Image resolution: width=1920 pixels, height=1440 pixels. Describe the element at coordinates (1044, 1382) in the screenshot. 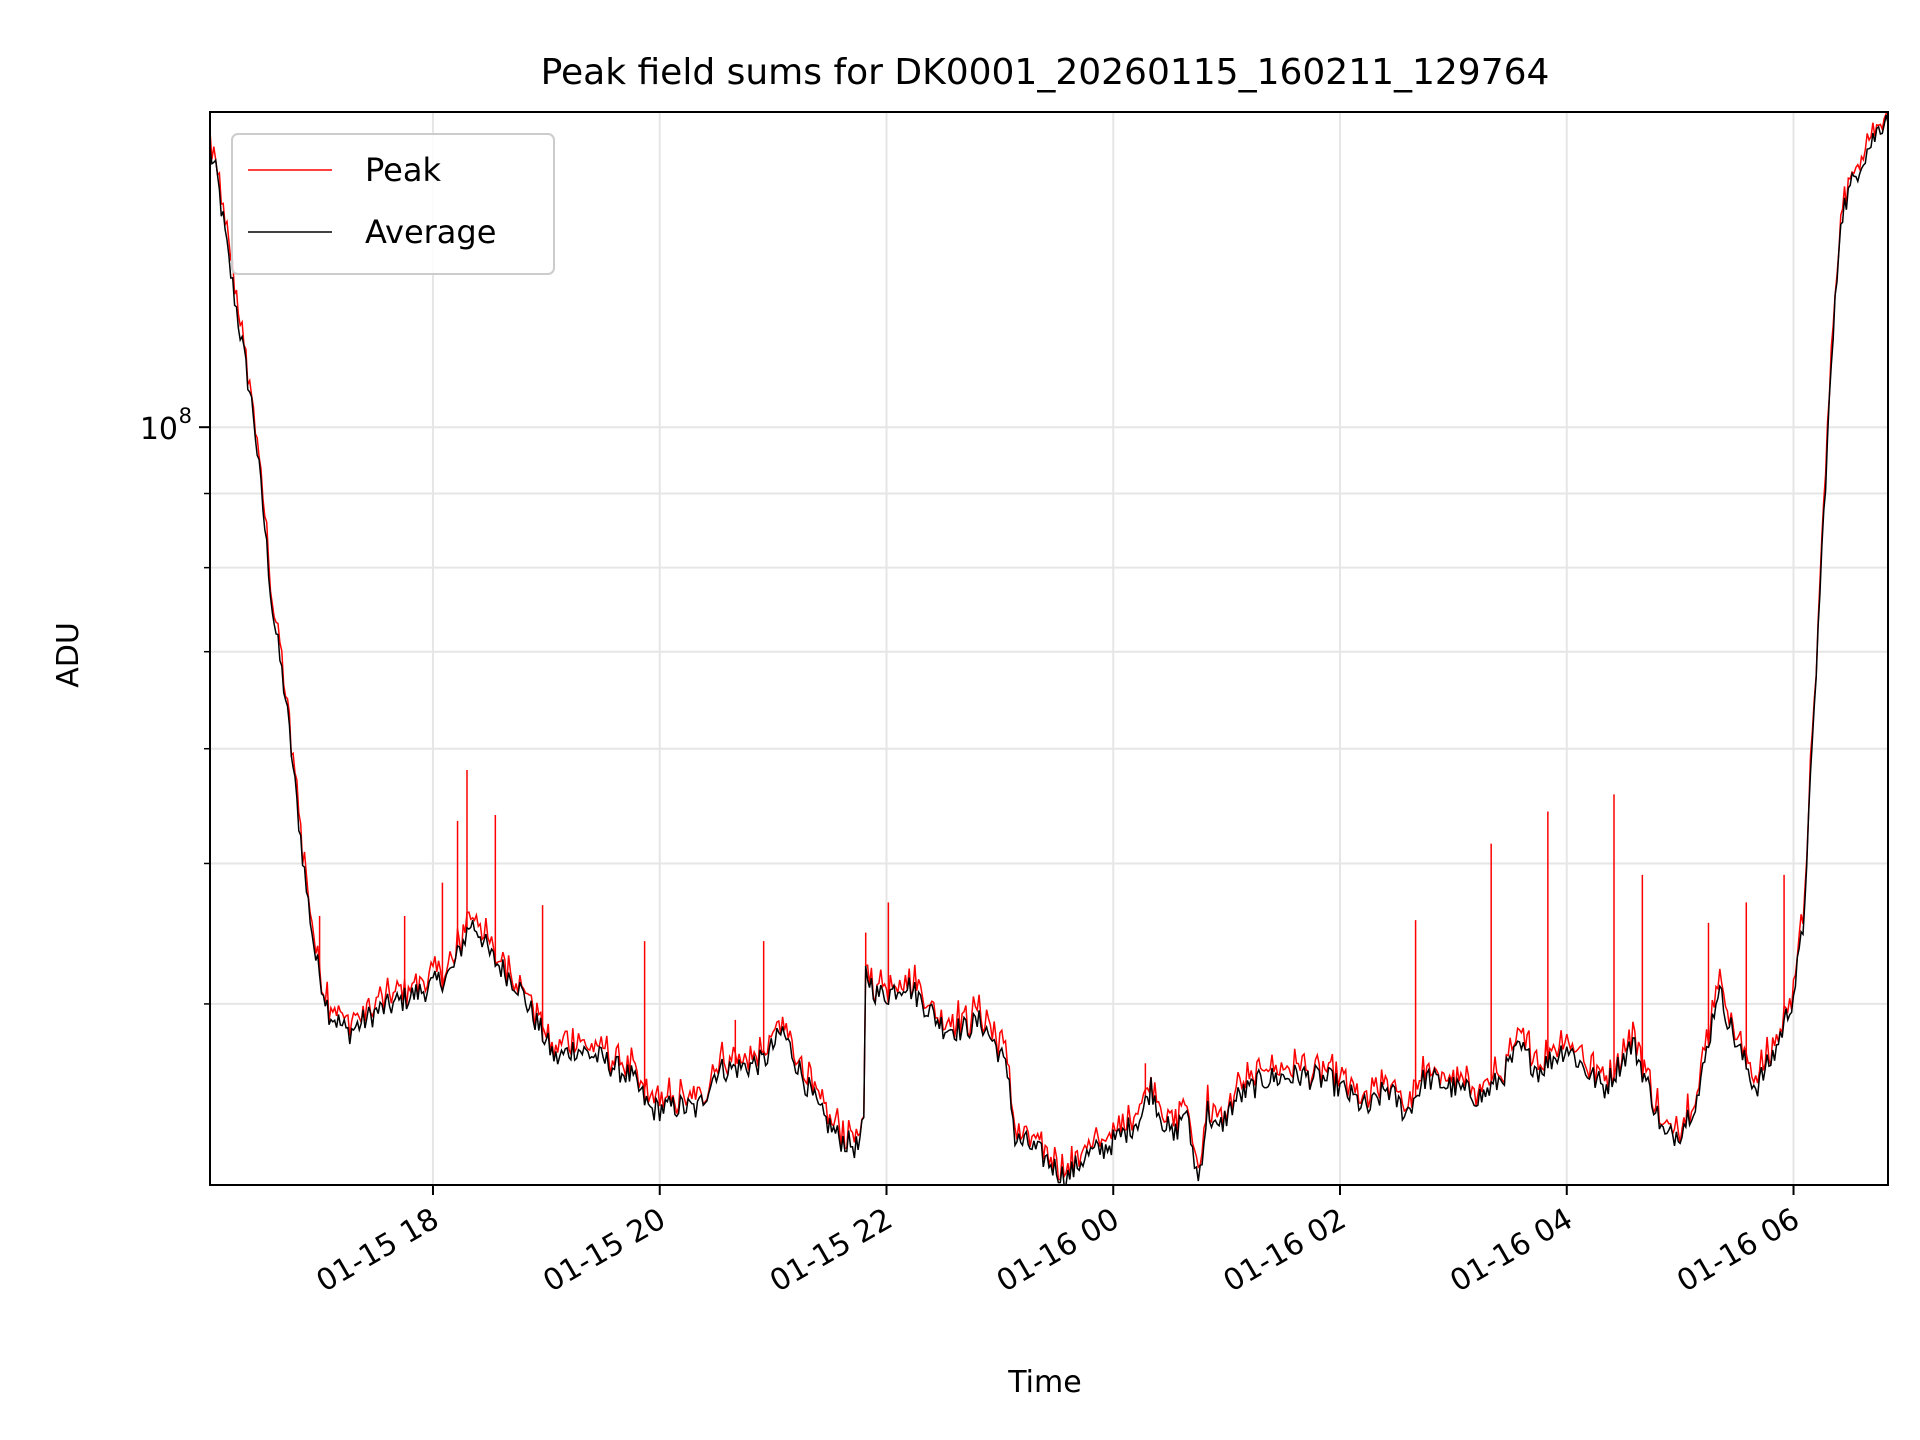

I see `x-axis-label: Time` at that location.